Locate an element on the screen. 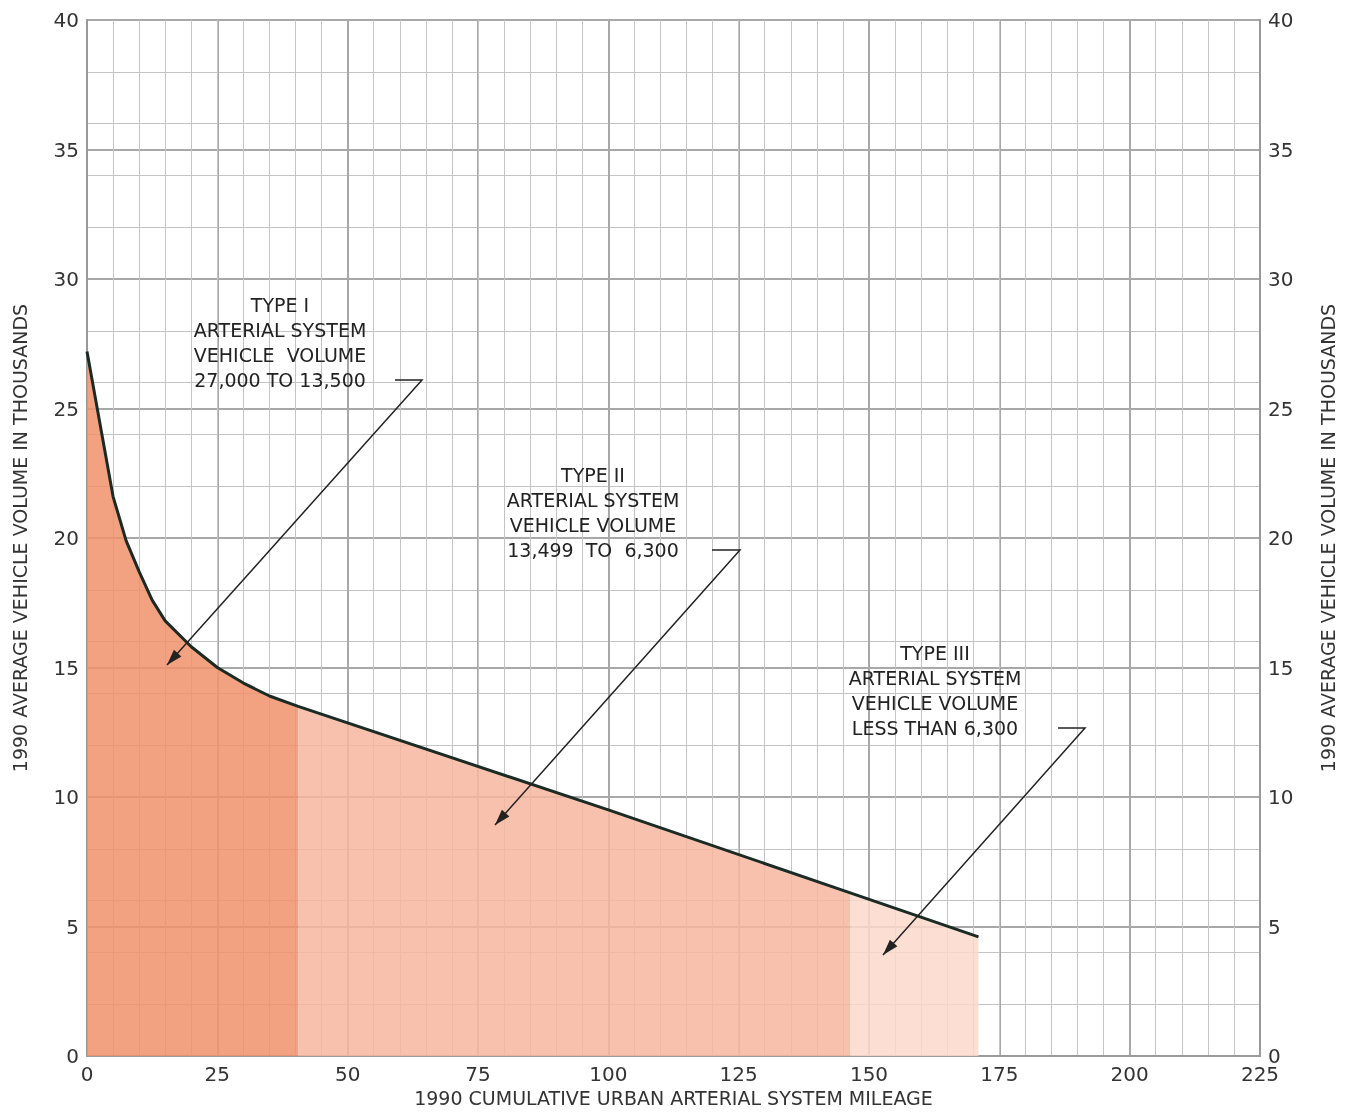 This screenshot has height=1119, width=1356. x-tick-label: 200 is located at coordinates (1129, 1074).